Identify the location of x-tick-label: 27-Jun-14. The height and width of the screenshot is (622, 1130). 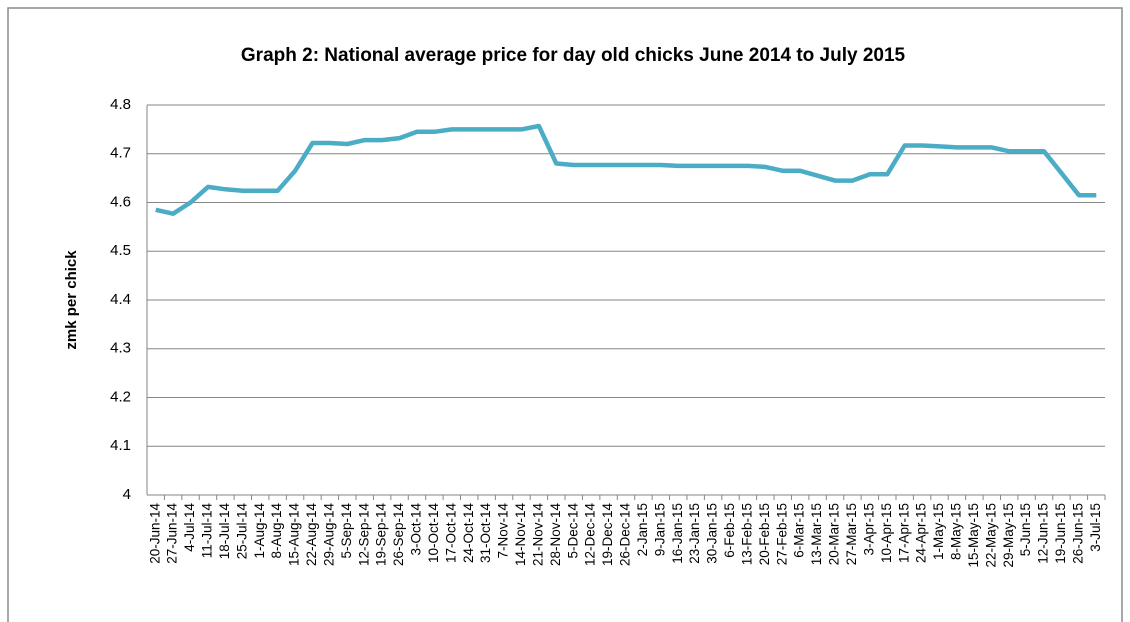
(172, 533).